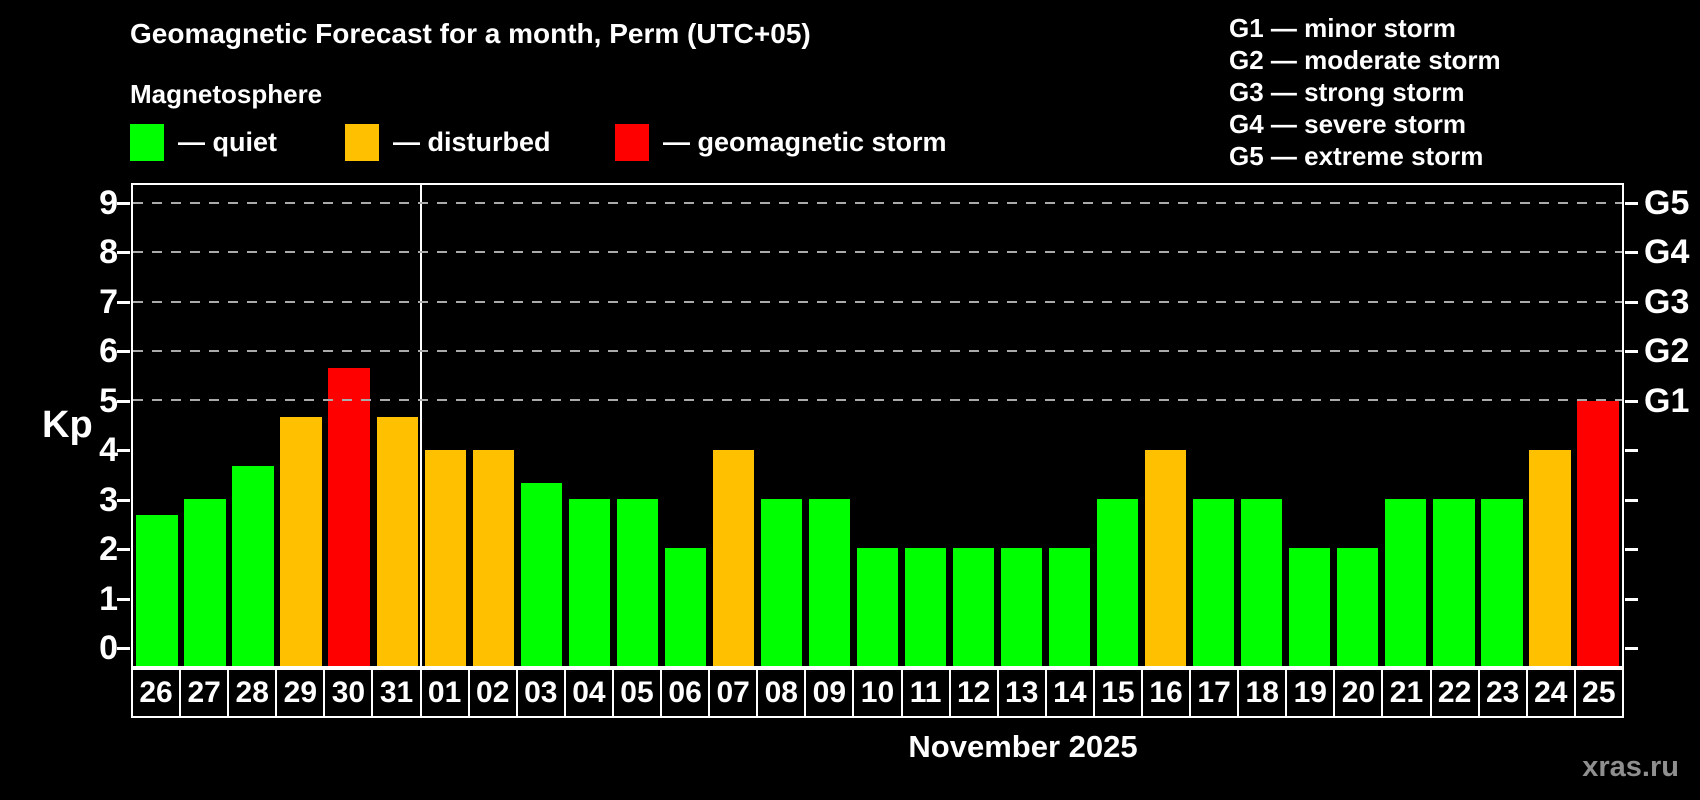 This screenshot has height=800, width=1700. Describe the element at coordinates (204, 693) in the screenshot. I see `day-label-27: 27` at that location.